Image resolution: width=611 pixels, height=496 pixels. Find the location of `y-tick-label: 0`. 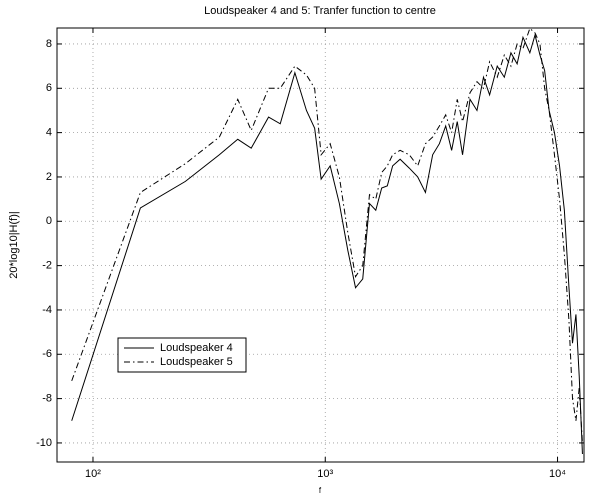

y-tick-label: 0 is located at coordinates (49, 221).